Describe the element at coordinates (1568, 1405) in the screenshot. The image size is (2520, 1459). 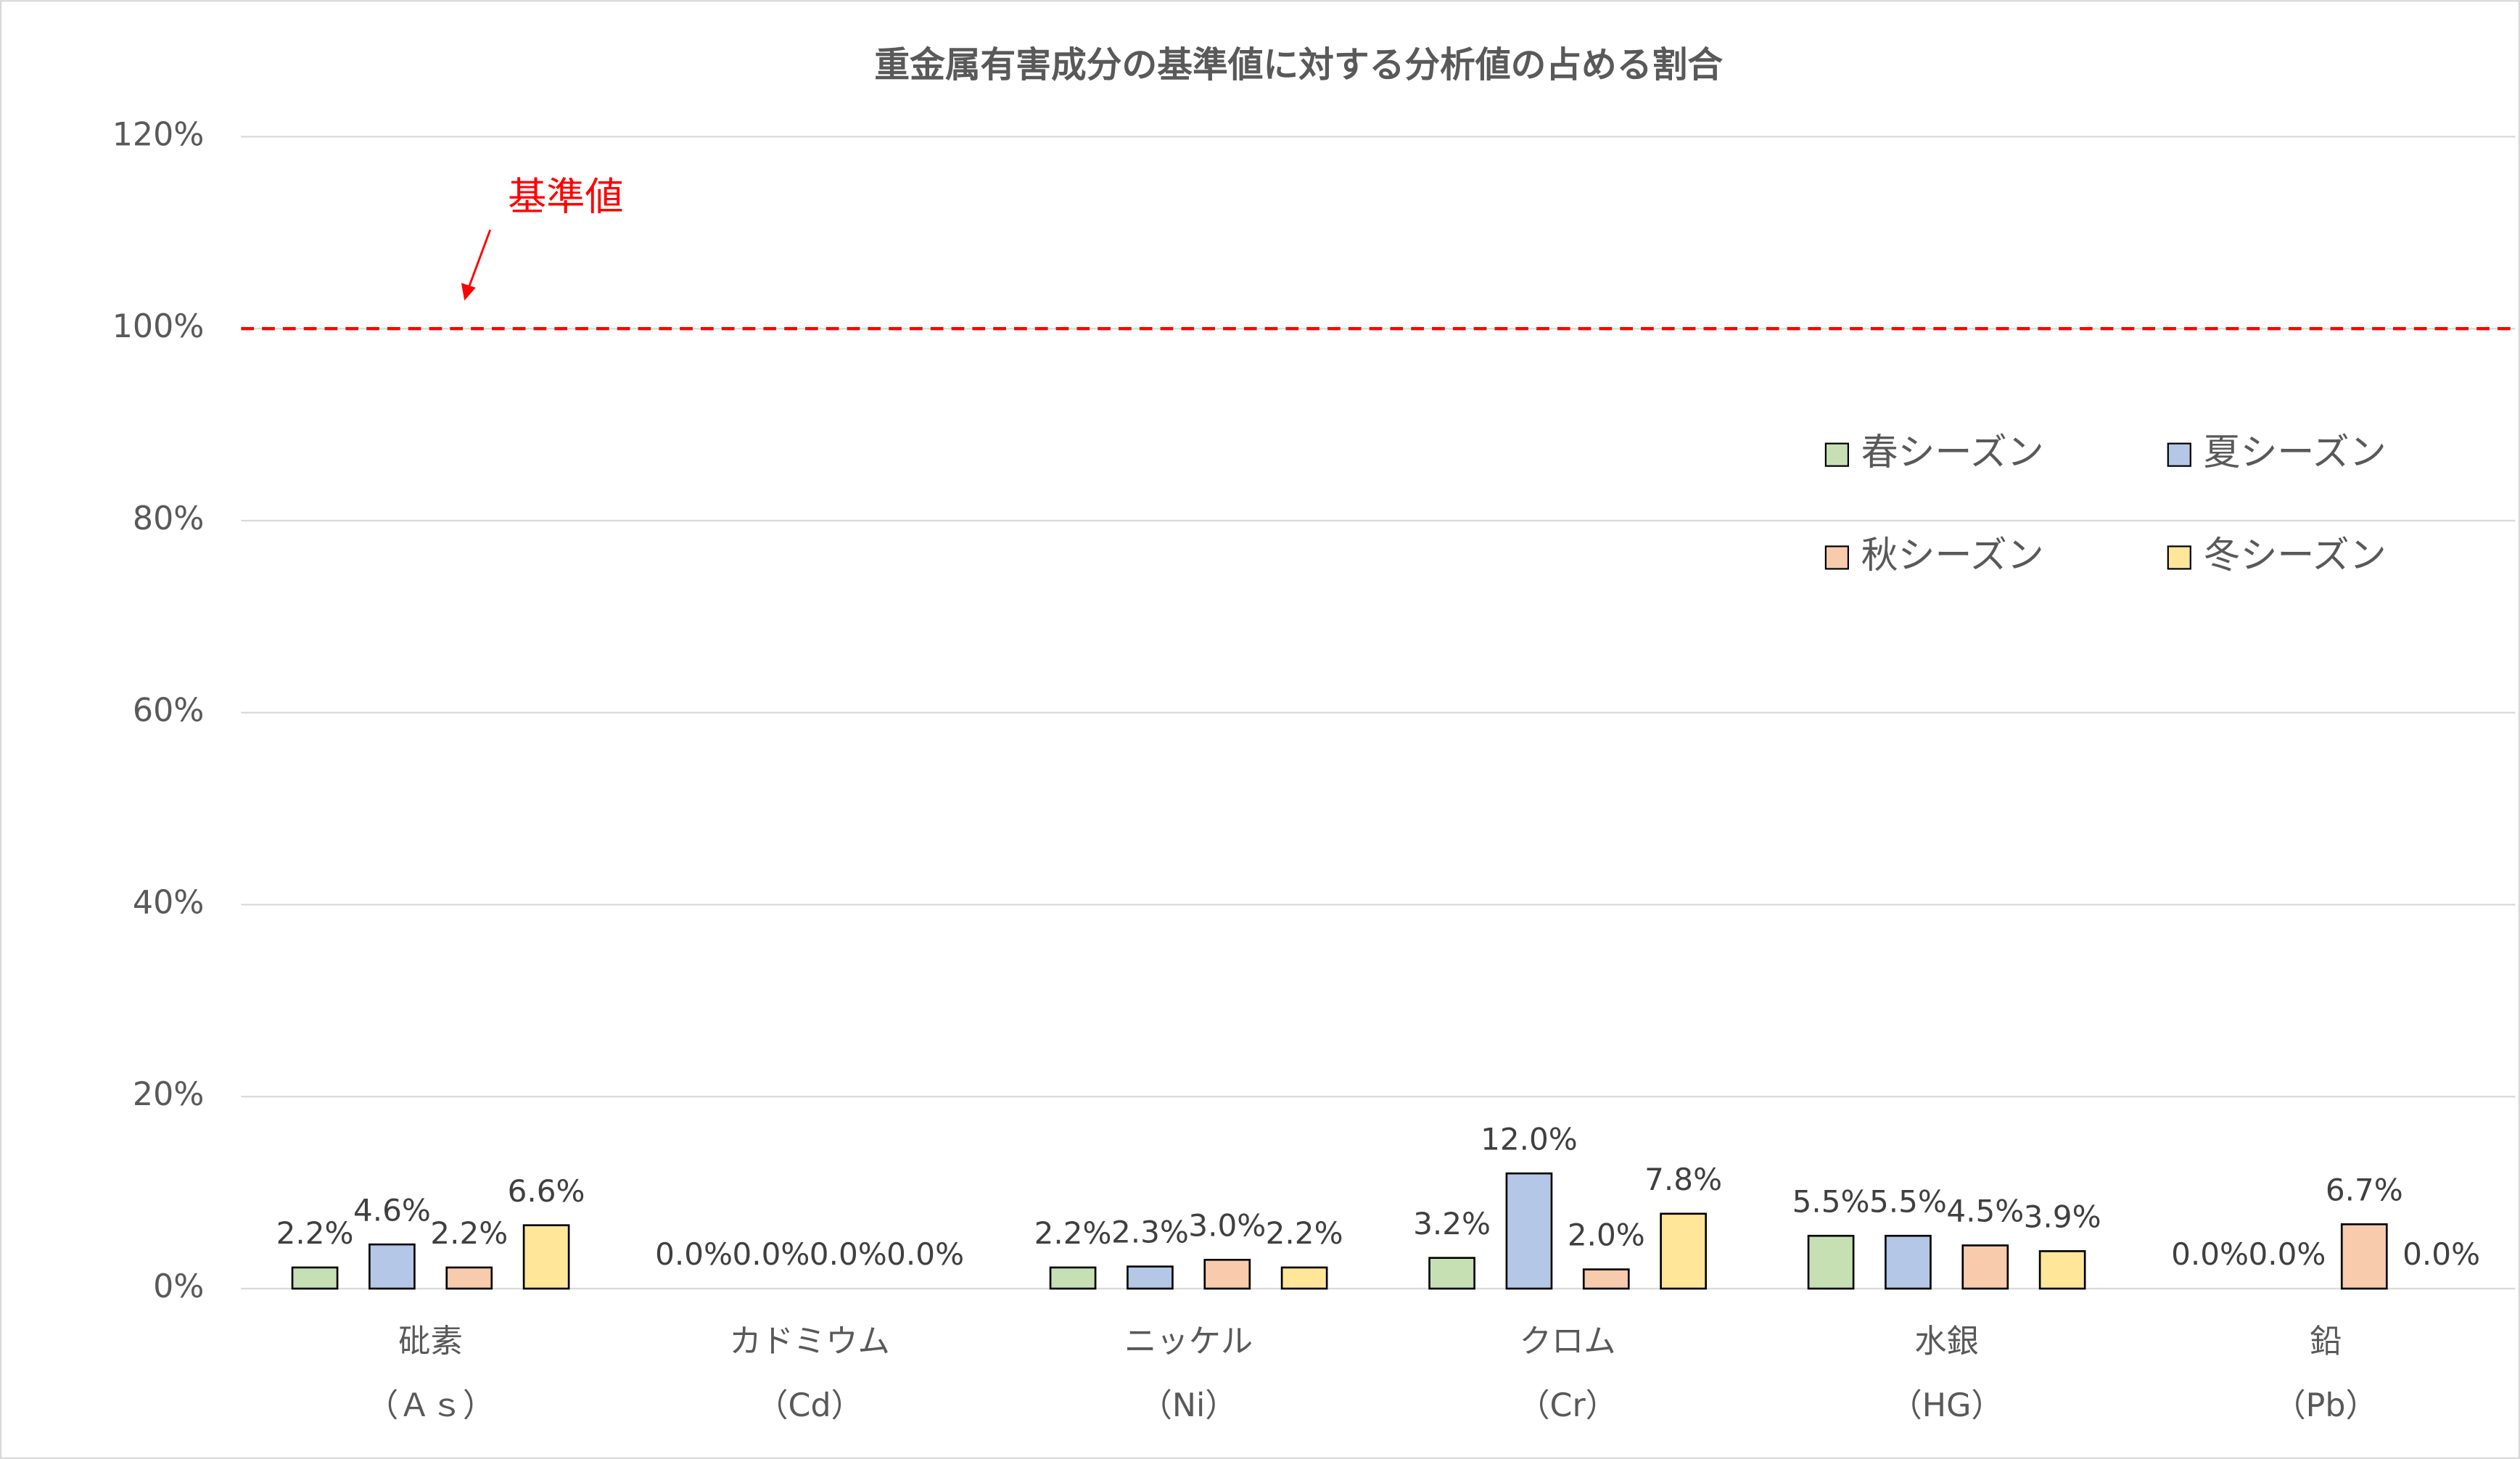
I see `x-tick-label: （Cr）` at that location.